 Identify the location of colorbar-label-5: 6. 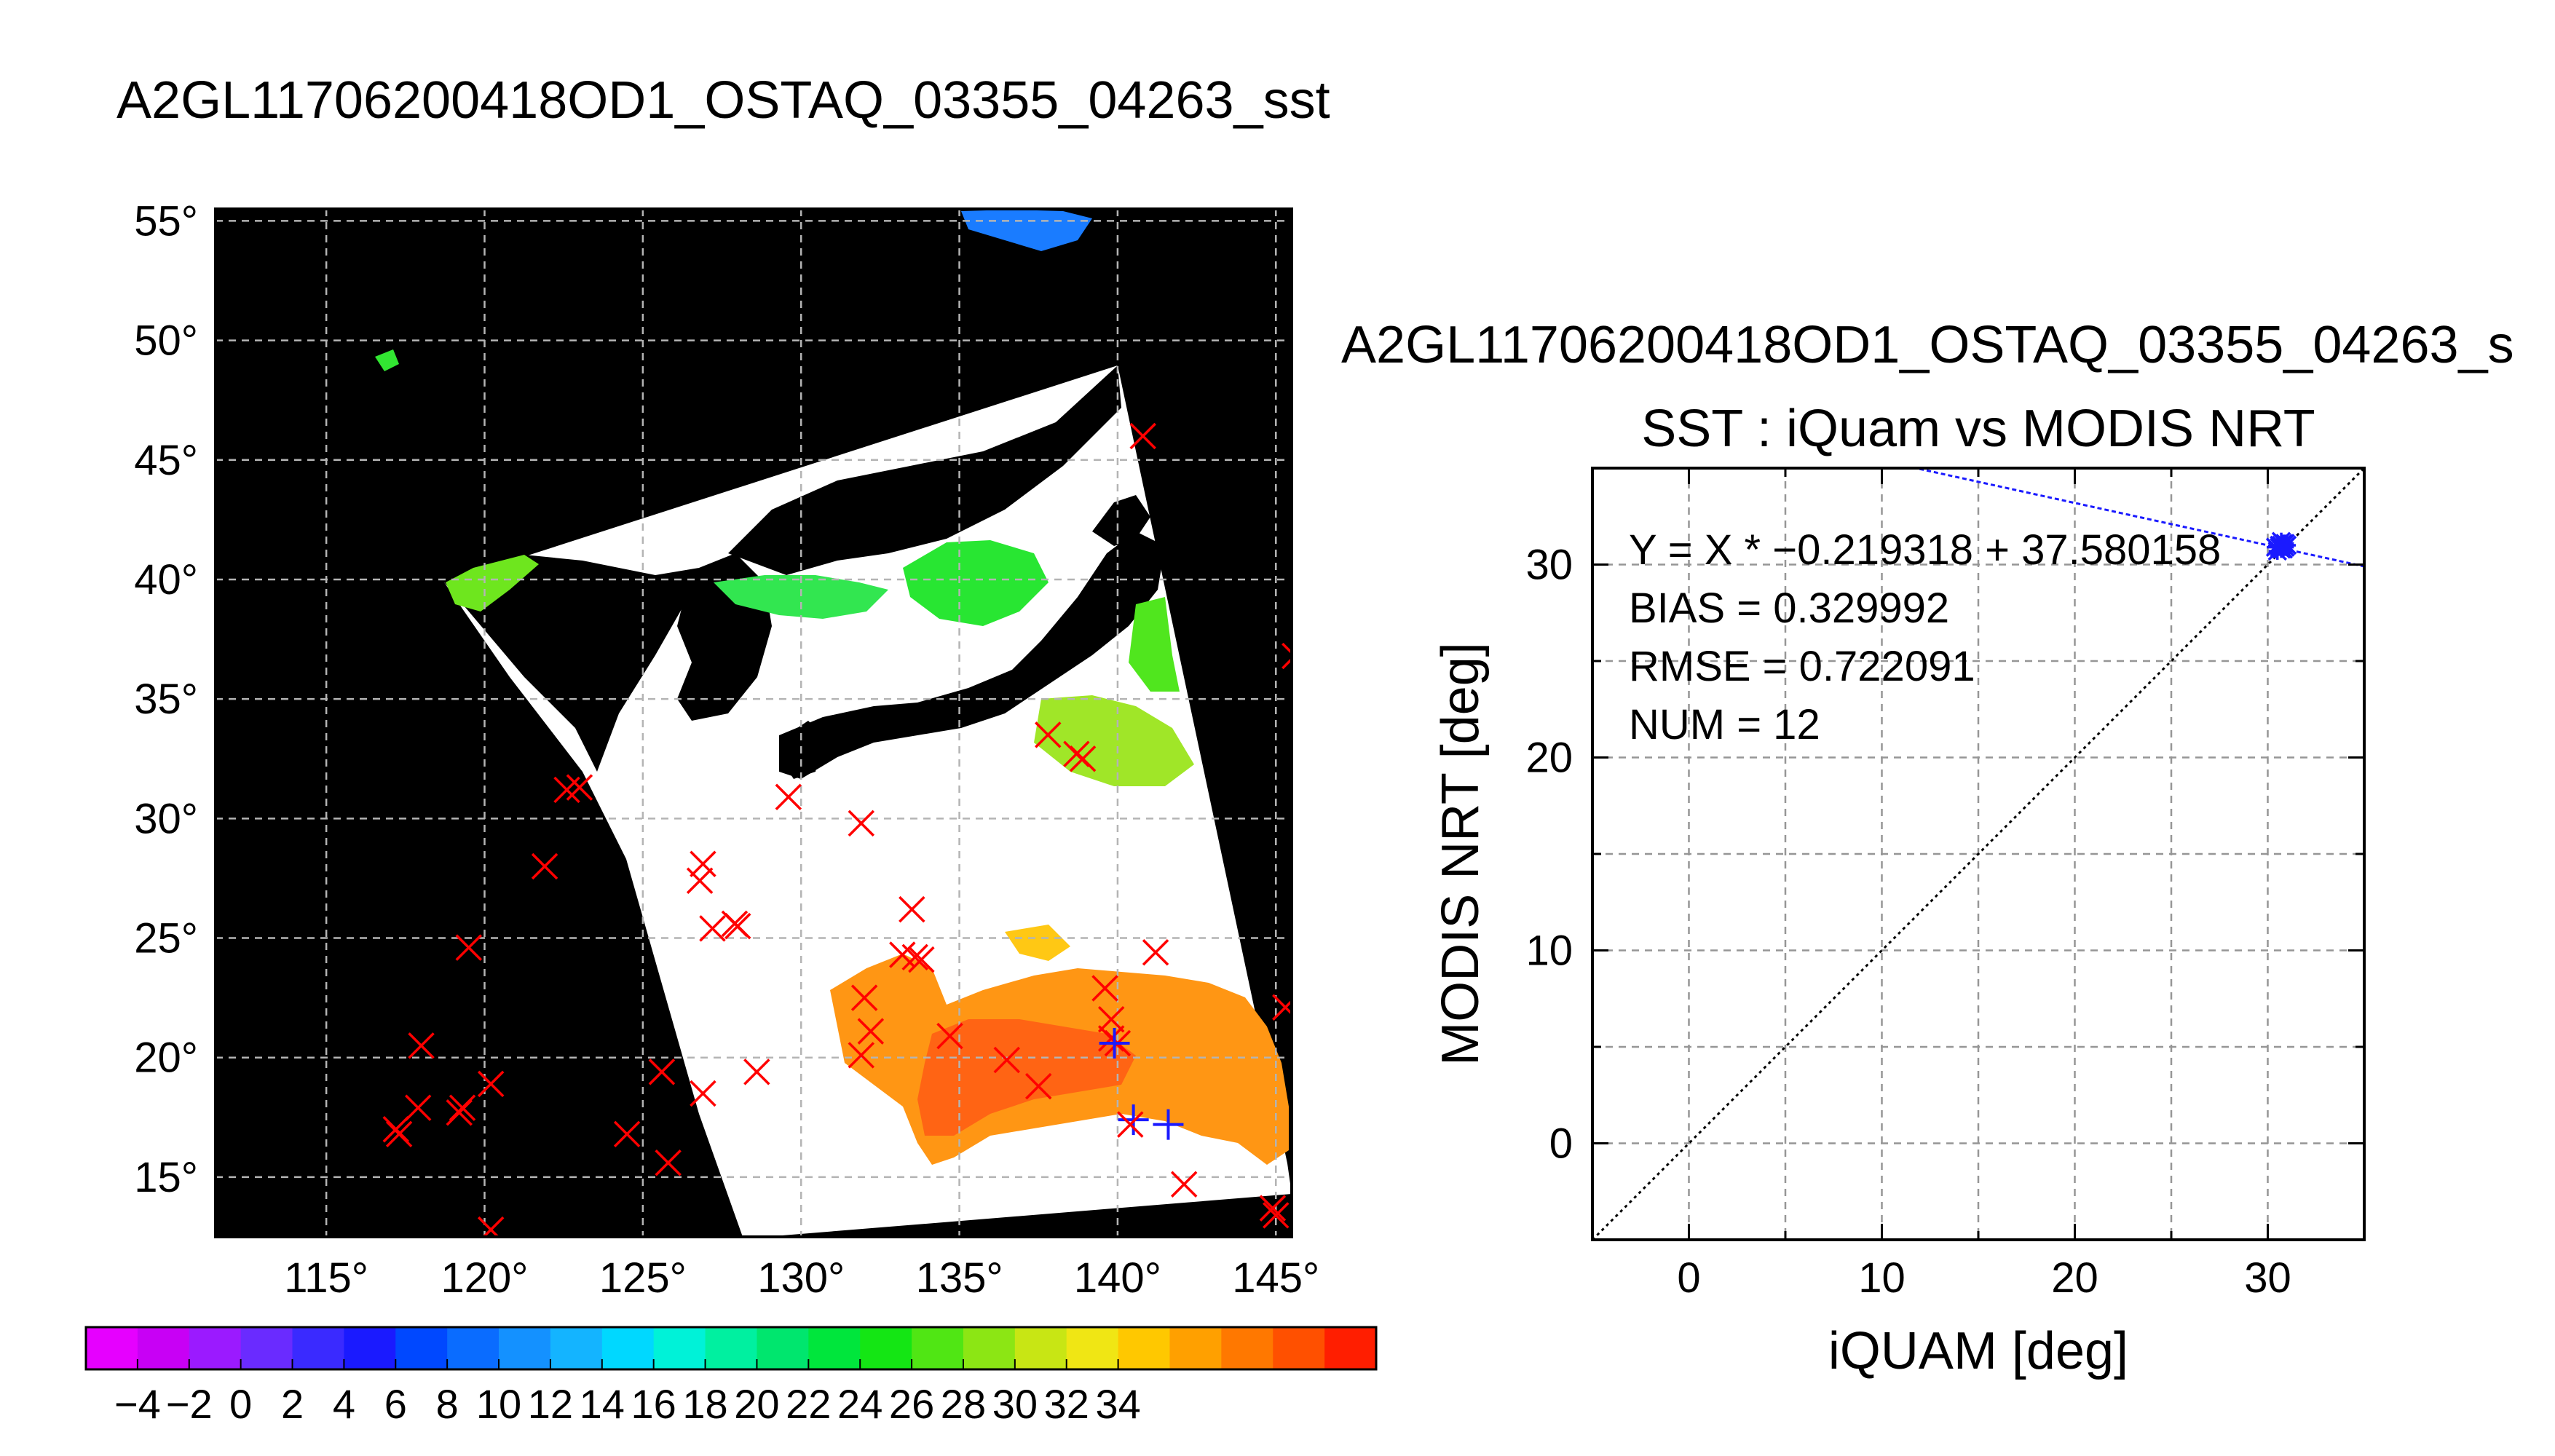
(395, 1404).